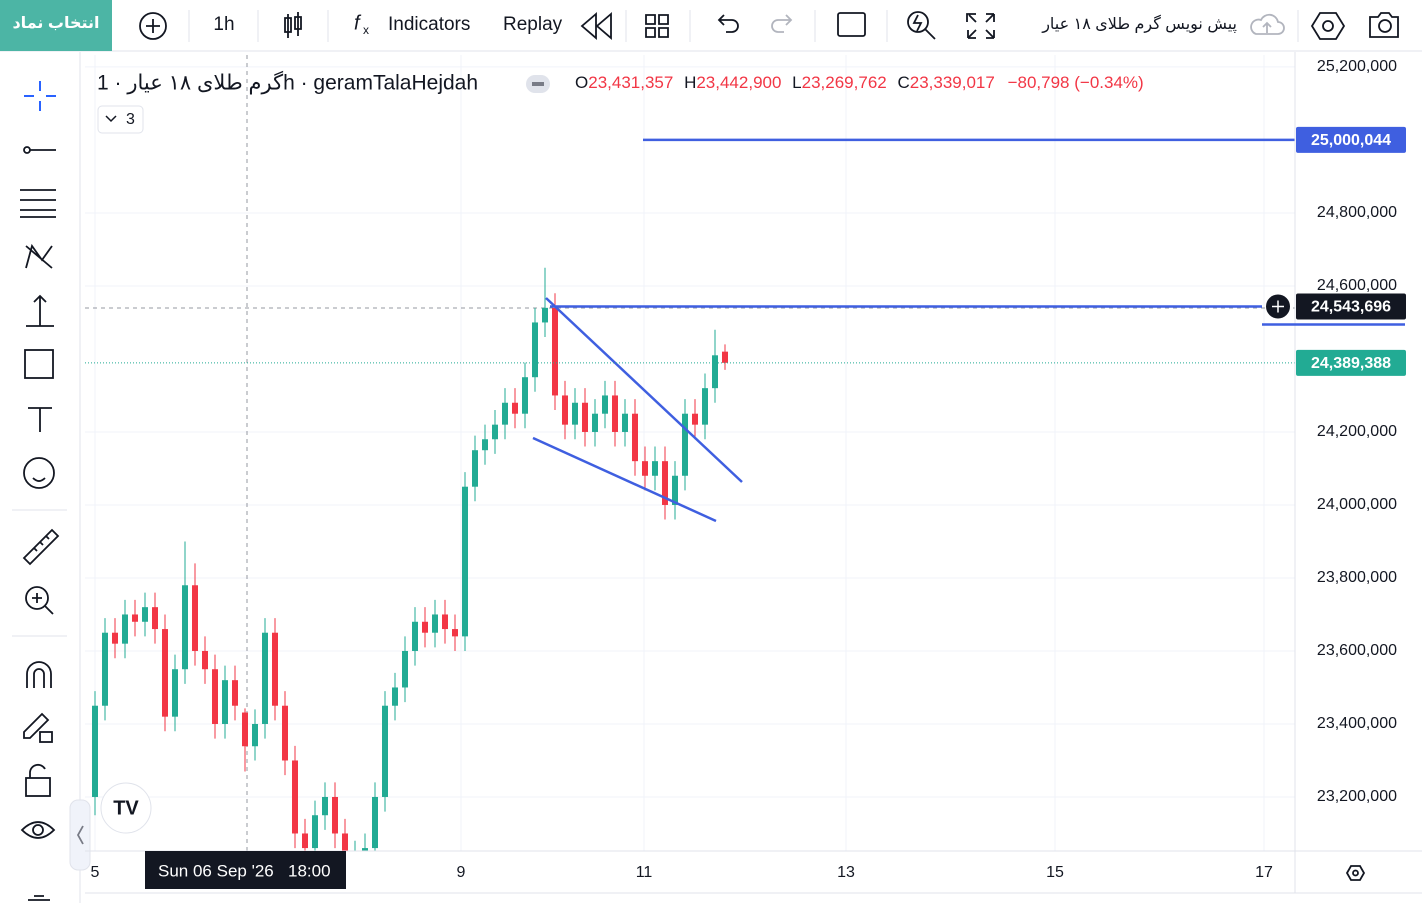  Describe the element at coordinates (918, 22) in the screenshot. I see `quick-search` at that location.